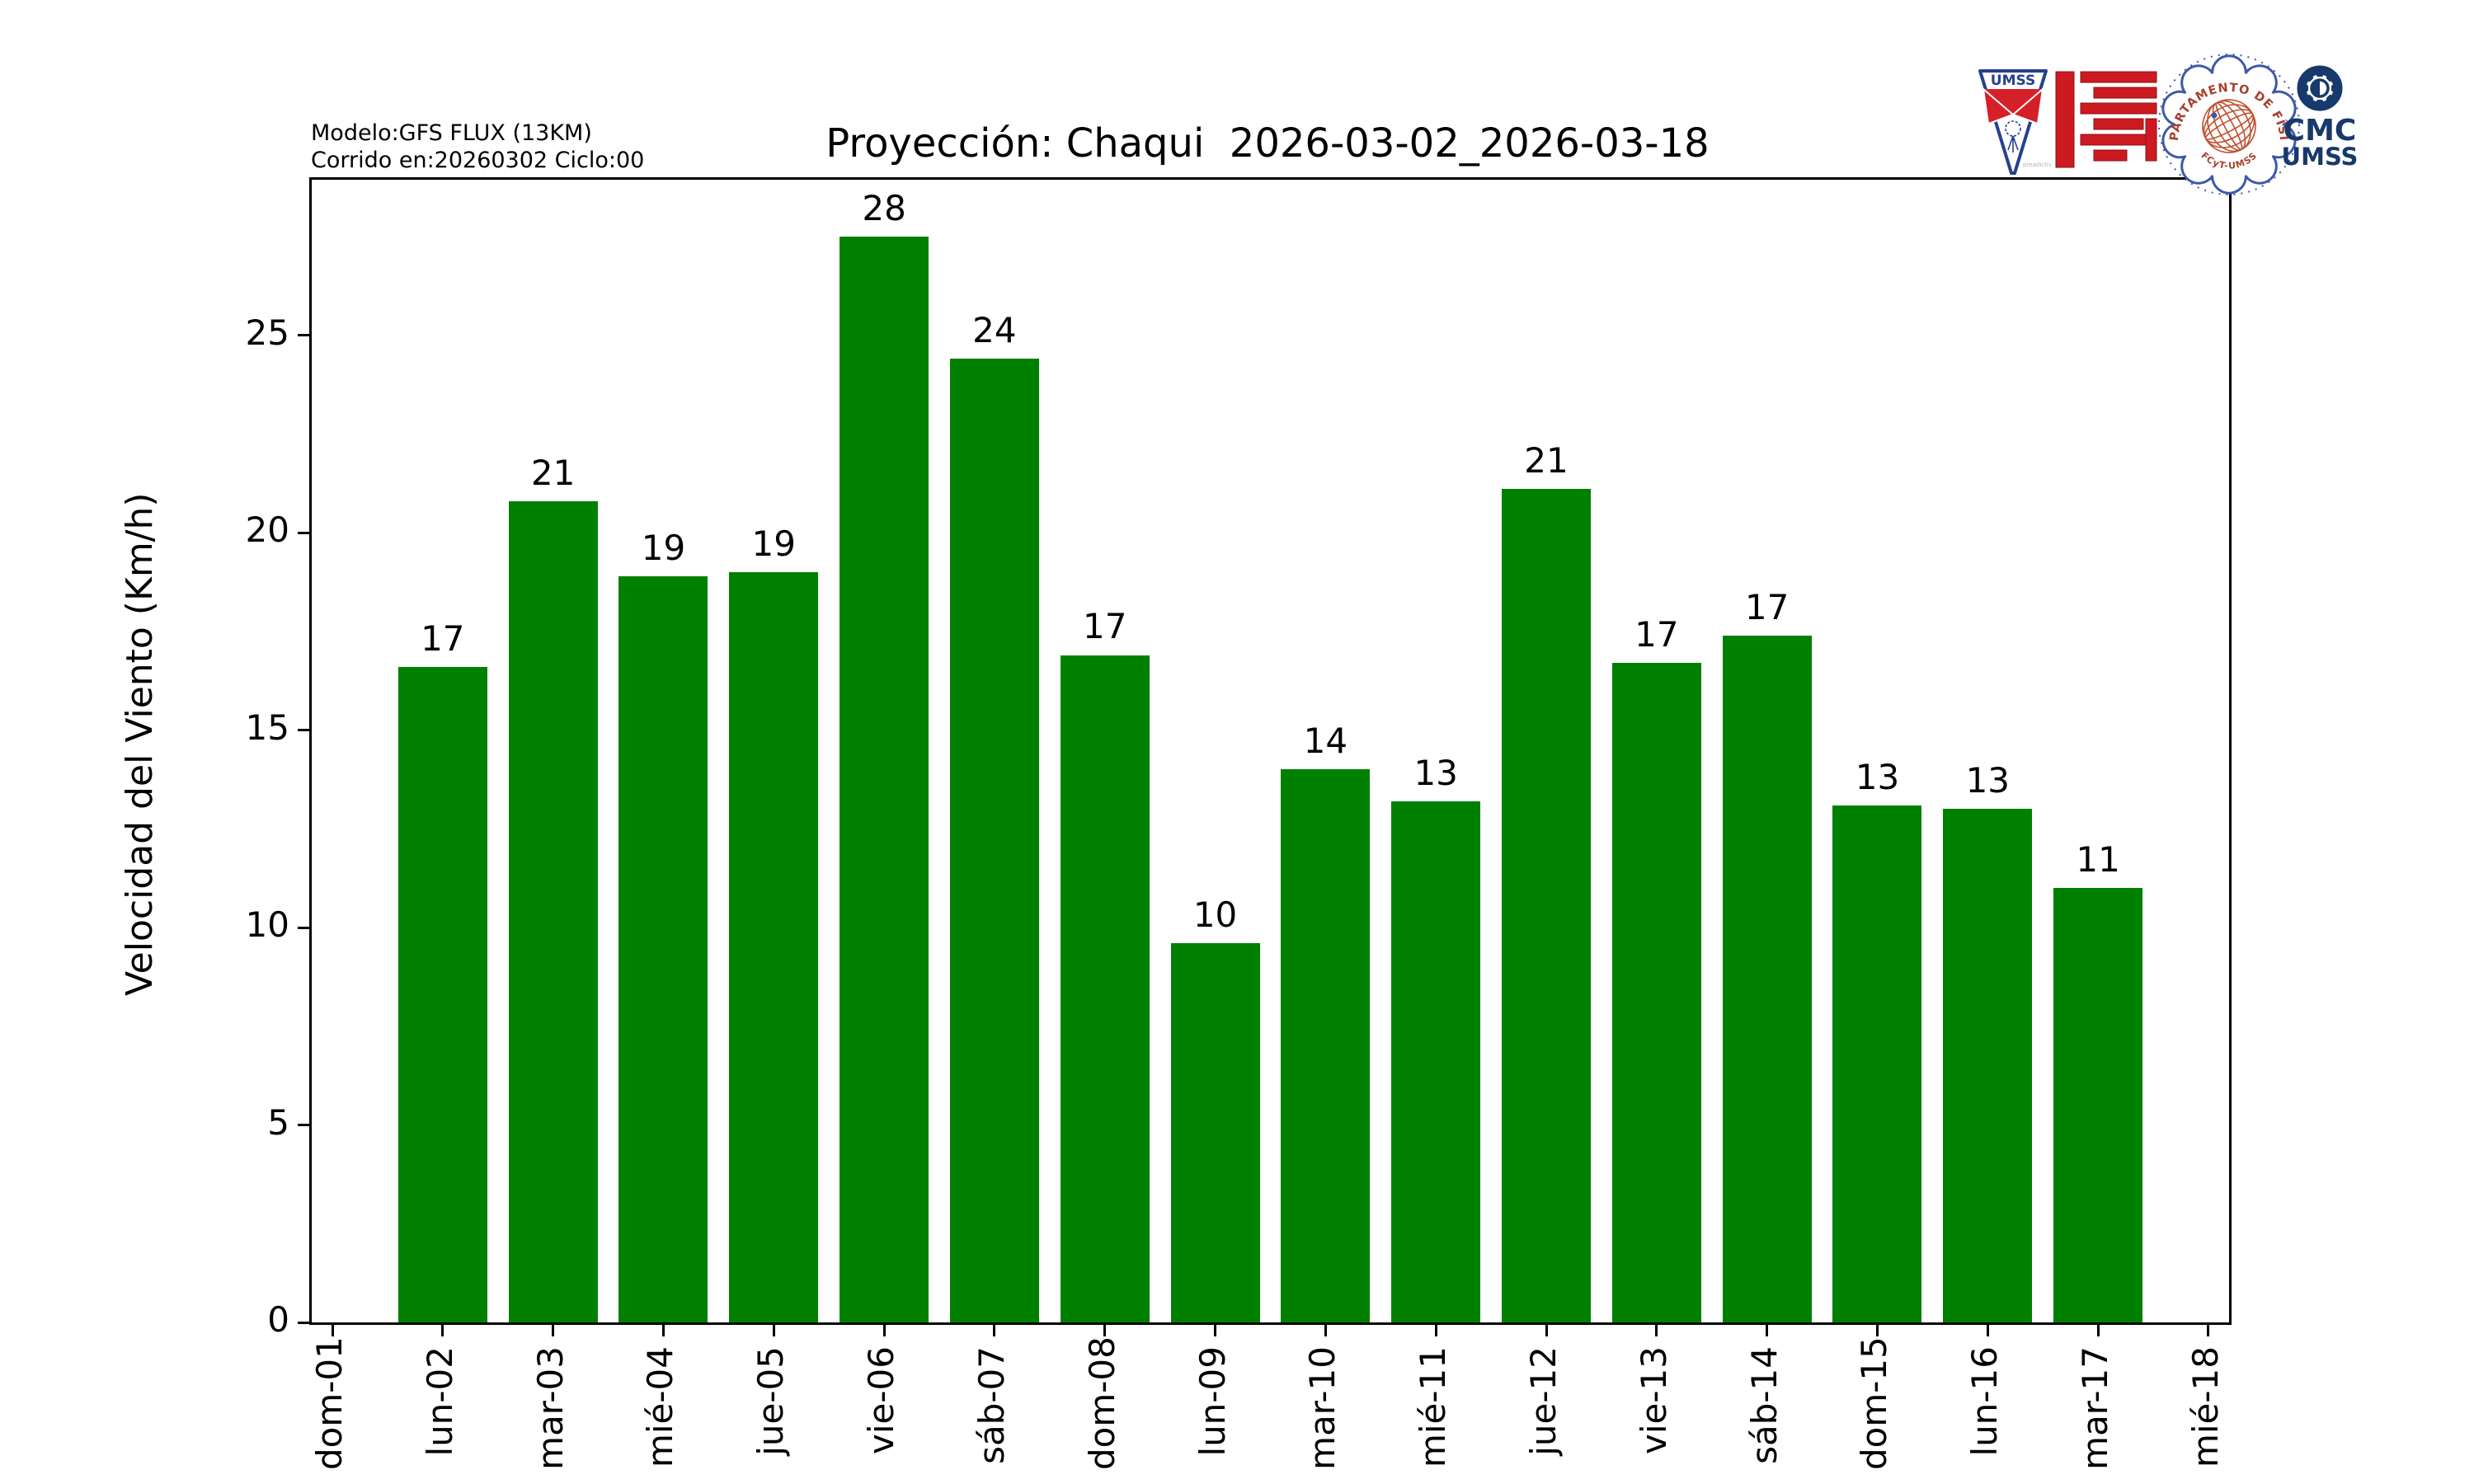 This screenshot has width=2474, height=1484. I want to click on pennant-umss-text: UMSS, so click(2013, 81).